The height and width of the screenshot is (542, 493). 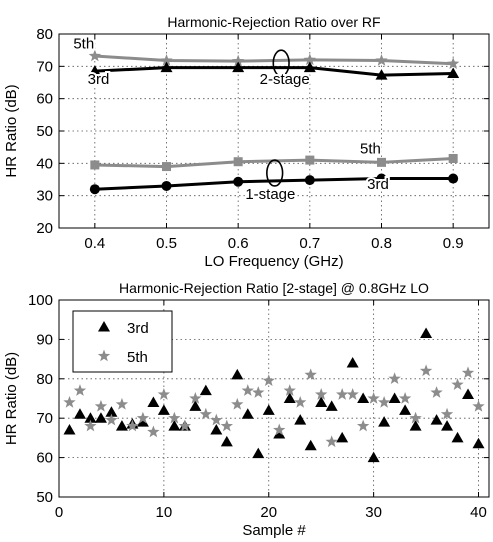 I want to click on y-tick-label: 20, so click(x=44, y=228).